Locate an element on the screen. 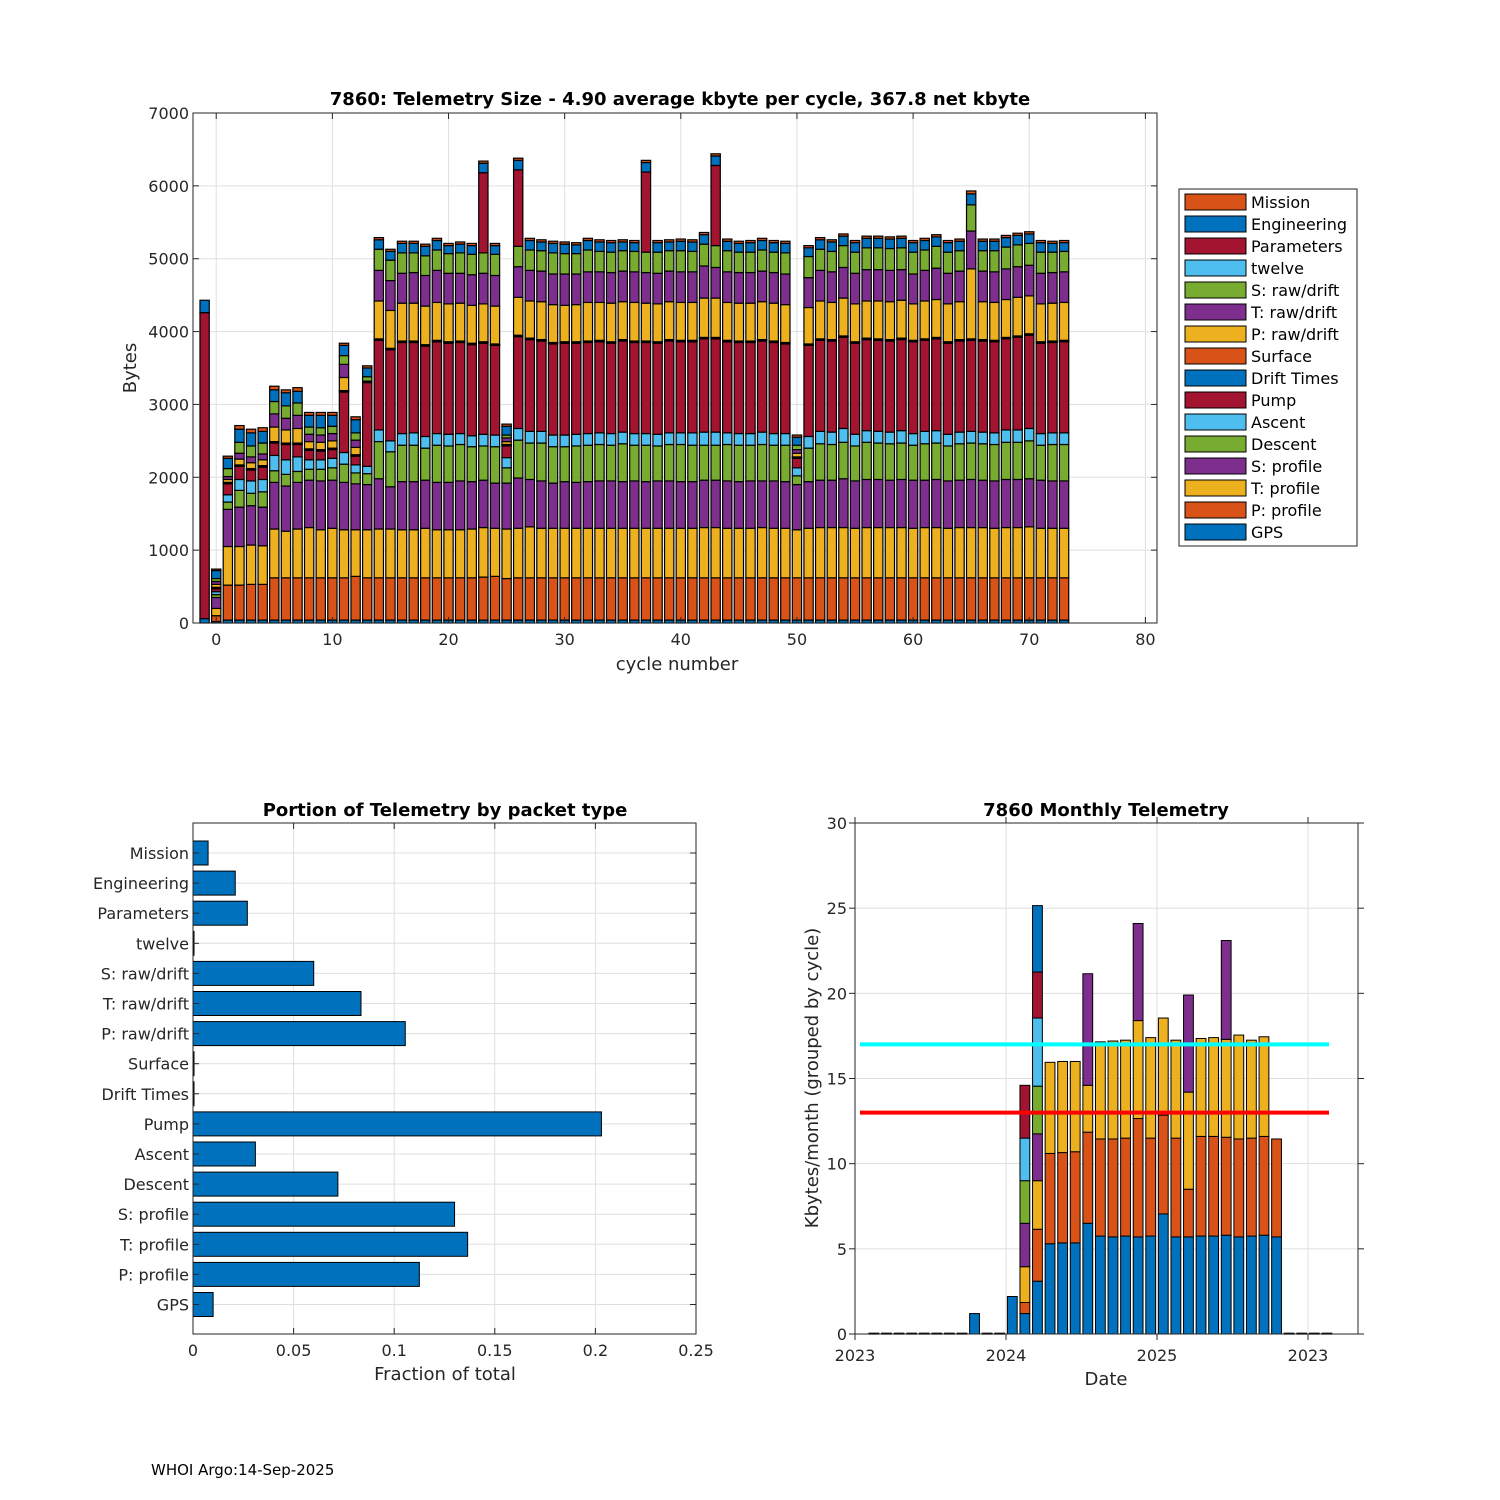 This screenshot has height=1500, width=1500. x-tick-label: 0.2 is located at coordinates (595, 1350).